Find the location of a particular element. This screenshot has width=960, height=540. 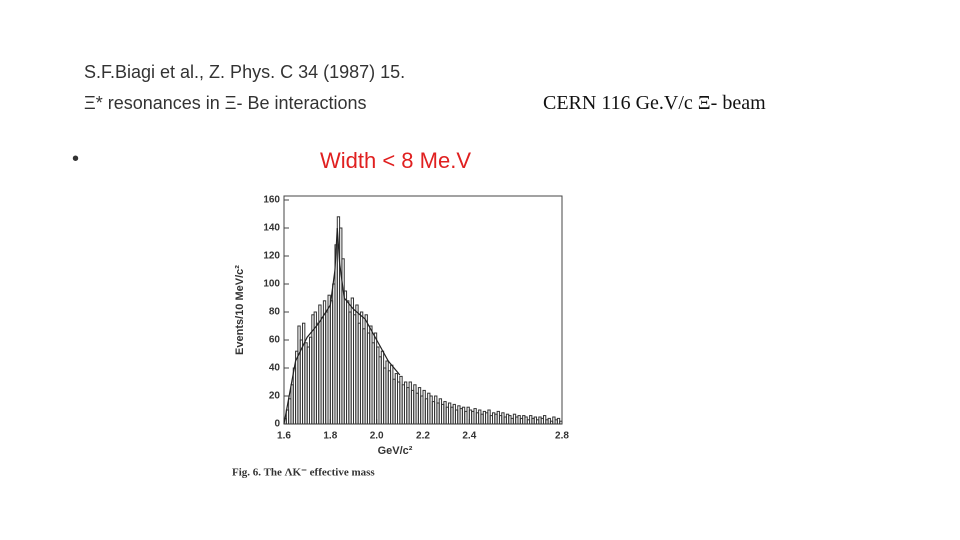

y-tick-label: 60 is located at coordinates (275, 340).